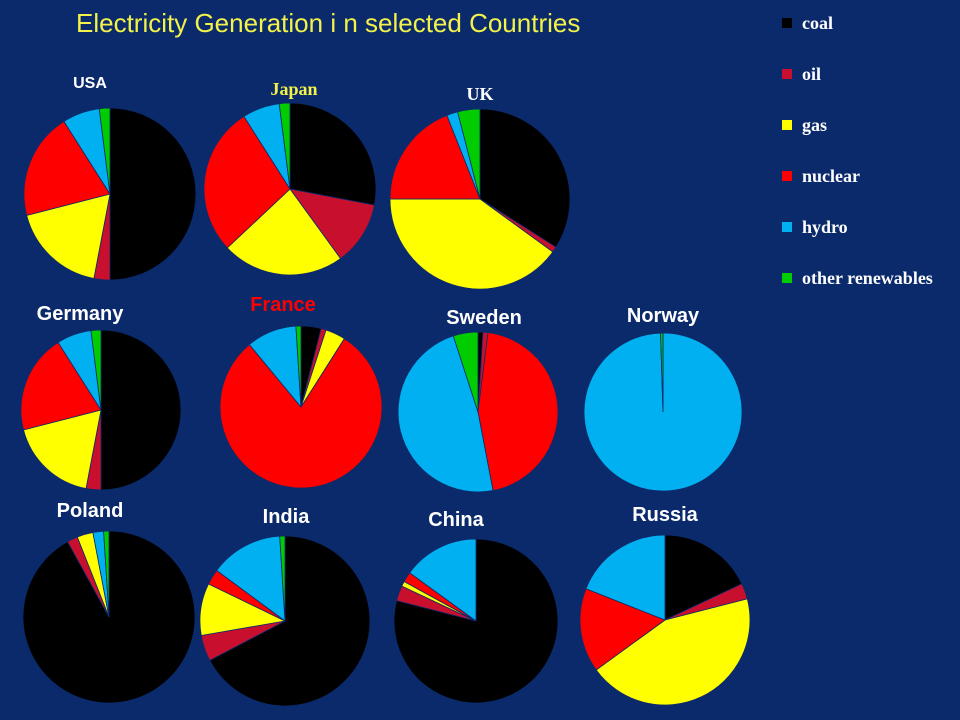  What do you see at coordinates (787, 176) in the screenshot?
I see `legend-swatch-nuclear` at bounding box center [787, 176].